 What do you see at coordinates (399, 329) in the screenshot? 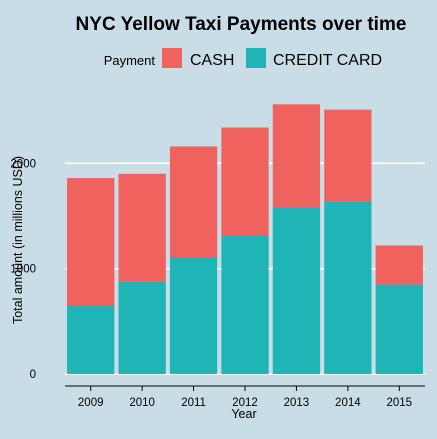
I see `bar-credit-card-2015` at bounding box center [399, 329].